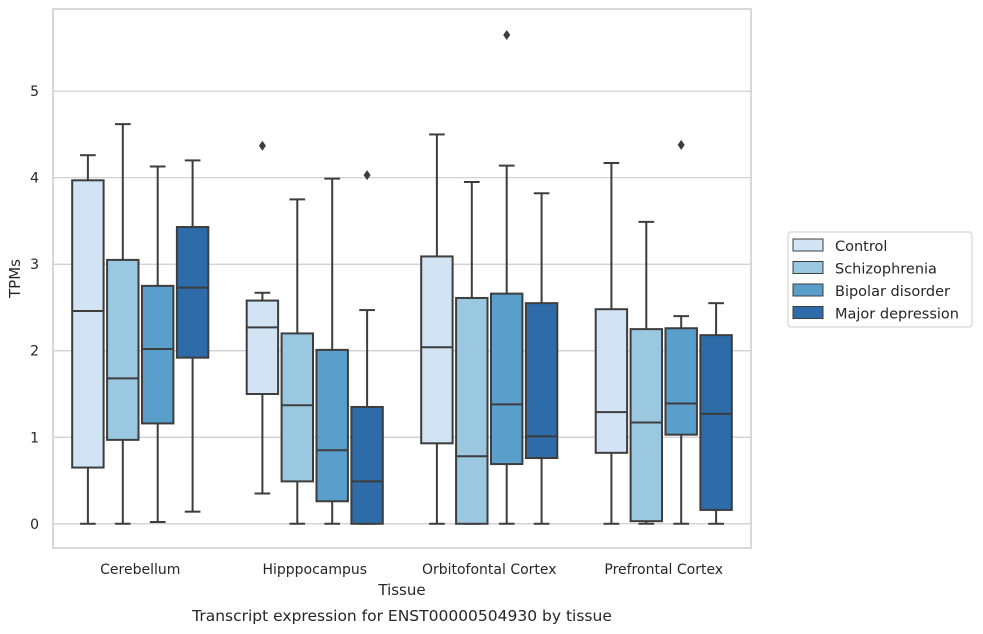  What do you see at coordinates (663, 570) in the screenshot?
I see `x-tick-label: Prefrontal Cortex` at bounding box center [663, 570].